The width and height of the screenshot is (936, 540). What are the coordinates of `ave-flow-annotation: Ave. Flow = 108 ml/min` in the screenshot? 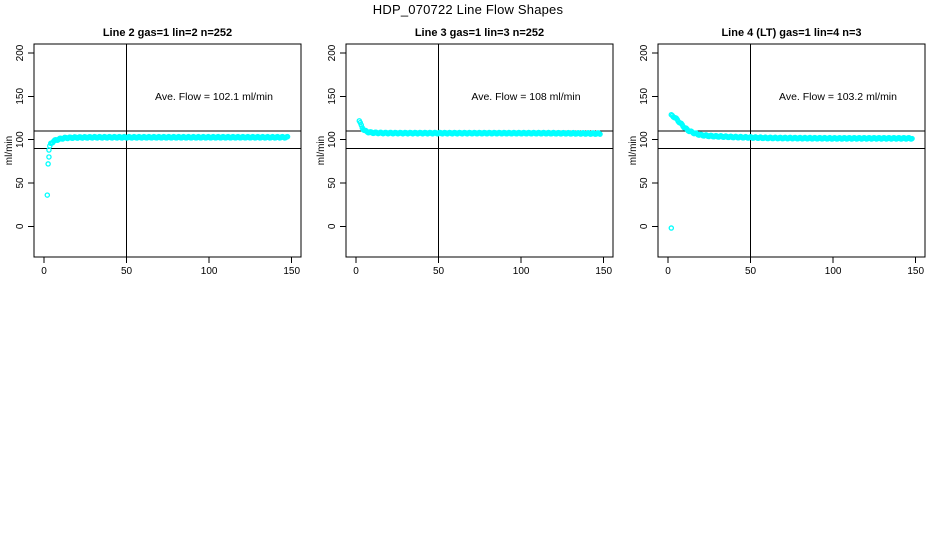 It's located at (525, 97).